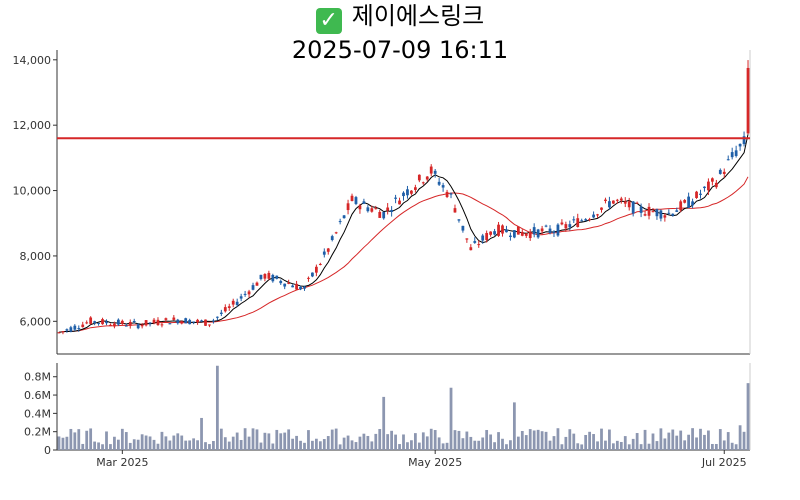 This screenshot has width=800, height=500. Describe the element at coordinates (418, 16) in the screenshot. I see `stock-name: 제이에스링크` at that location.